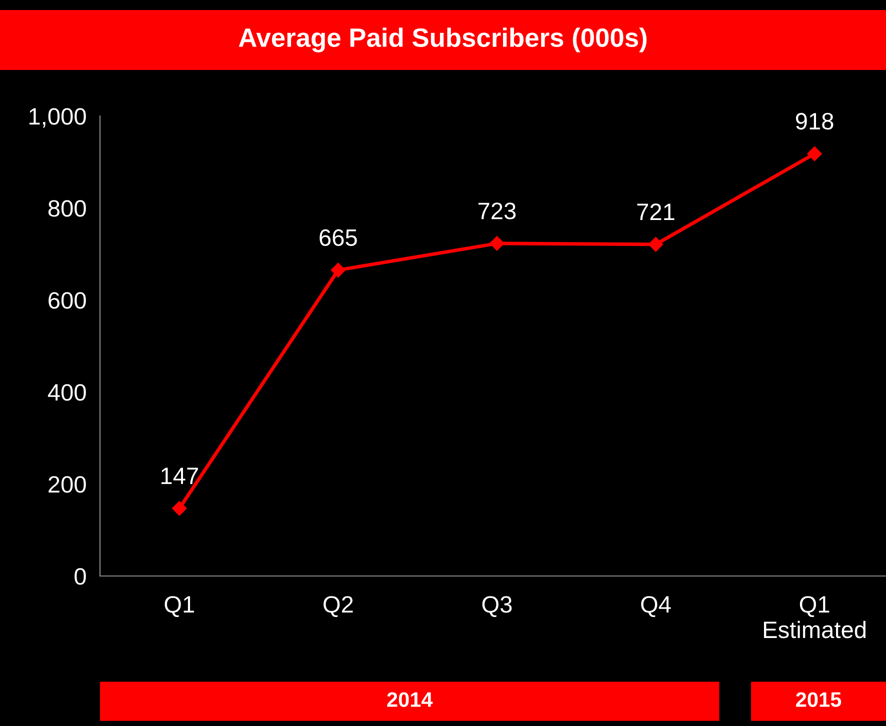  Describe the element at coordinates (410, 699) in the screenshot. I see `text: 2014` at that location.